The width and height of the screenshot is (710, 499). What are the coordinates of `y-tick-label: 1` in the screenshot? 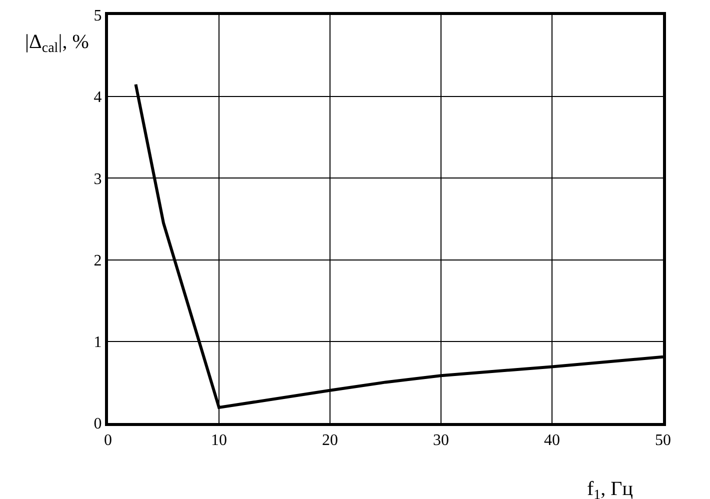 It's located at (98, 342).